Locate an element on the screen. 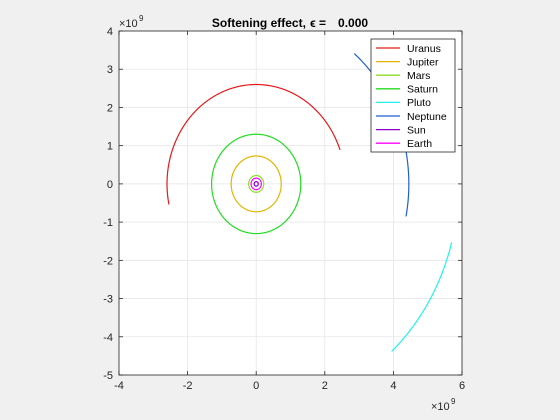 The image size is (560, 420). series-line-jupiter is located at coordinates (256, 184).